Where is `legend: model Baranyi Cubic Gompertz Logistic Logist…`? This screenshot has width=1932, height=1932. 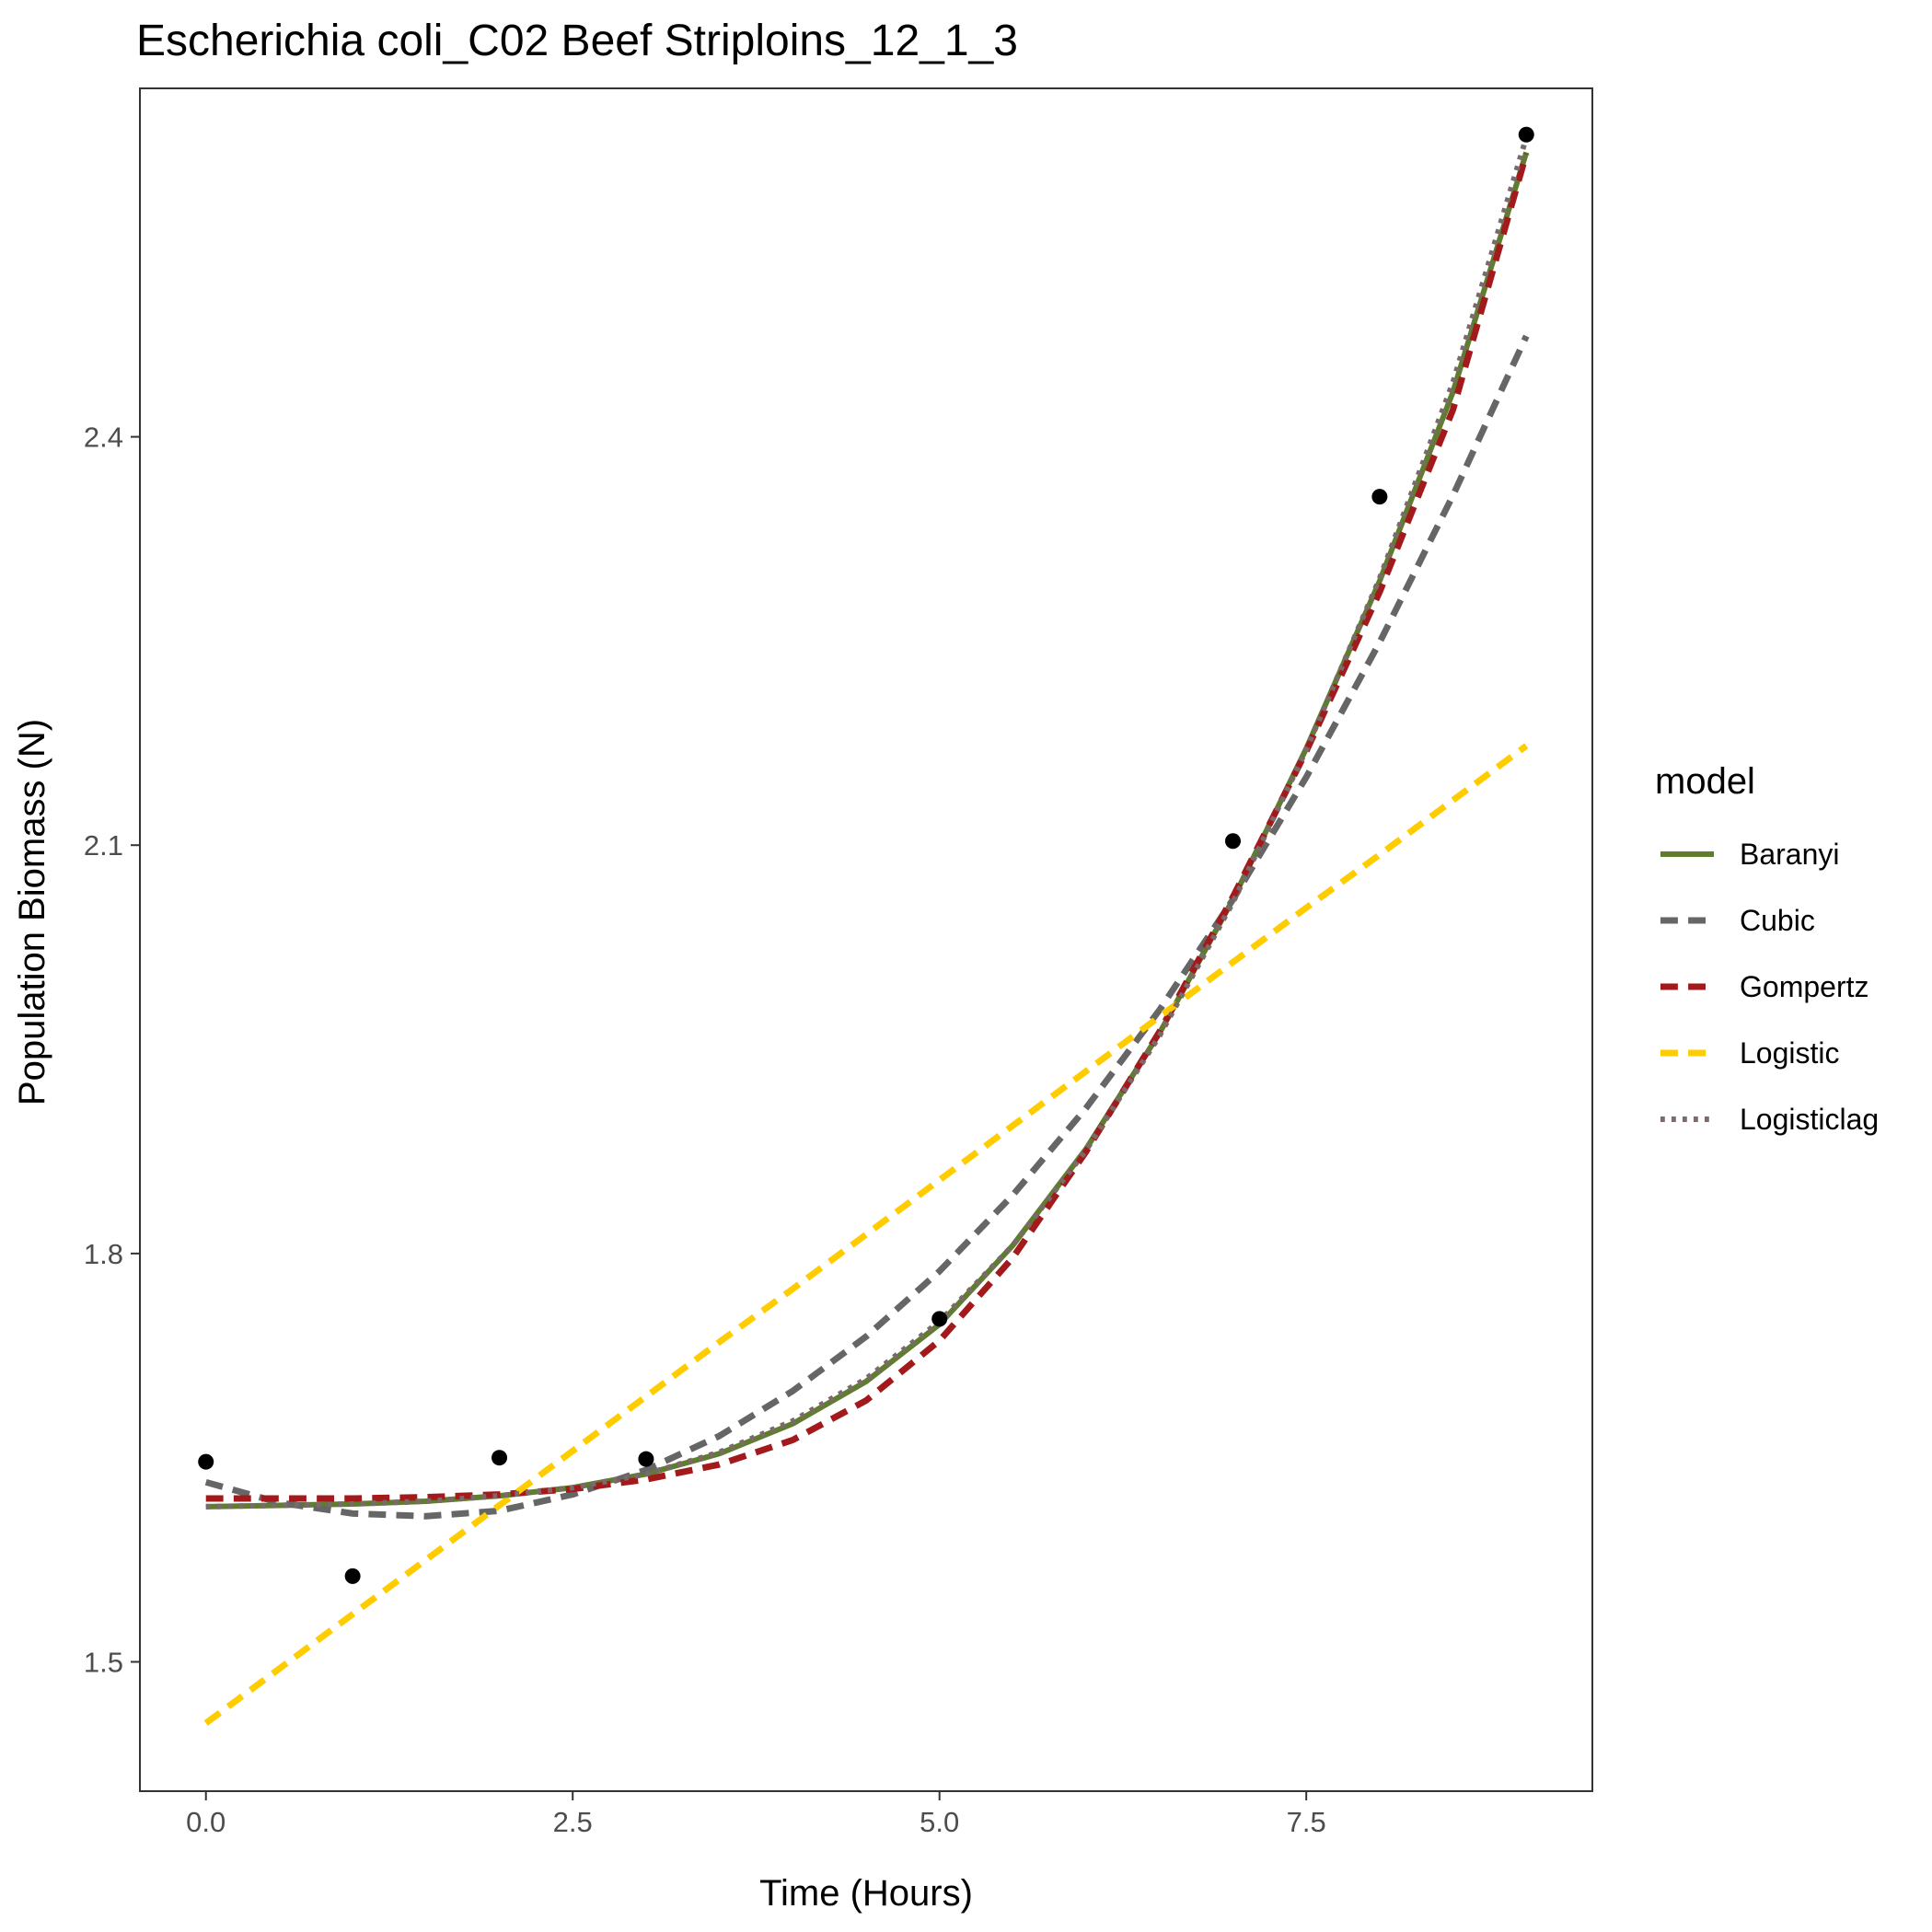 legend: model Baranyi Cubic Gompertz Logistic Logist… is located at coordinates (1767, 949).